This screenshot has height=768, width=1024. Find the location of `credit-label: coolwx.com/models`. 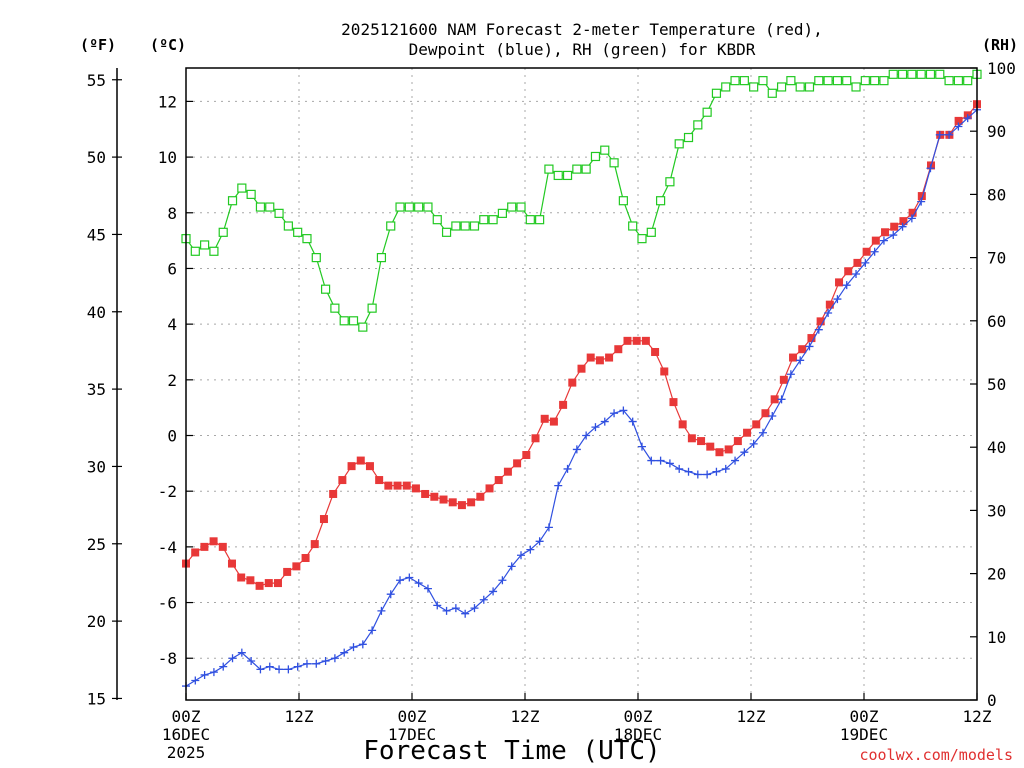

credit-label: coolwx.com/models is located at coordinates (936, 755).